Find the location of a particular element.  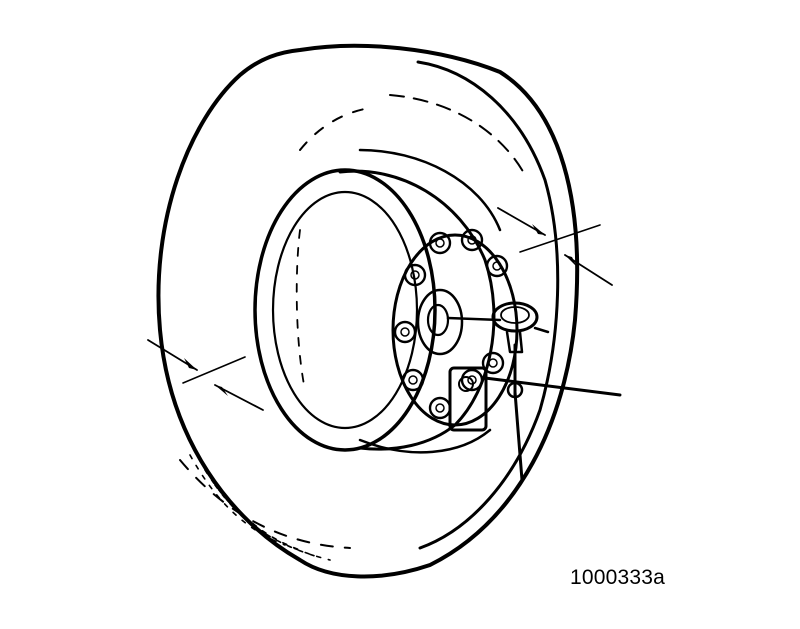

rim-inner-flange is located at coordinates (345, 310).